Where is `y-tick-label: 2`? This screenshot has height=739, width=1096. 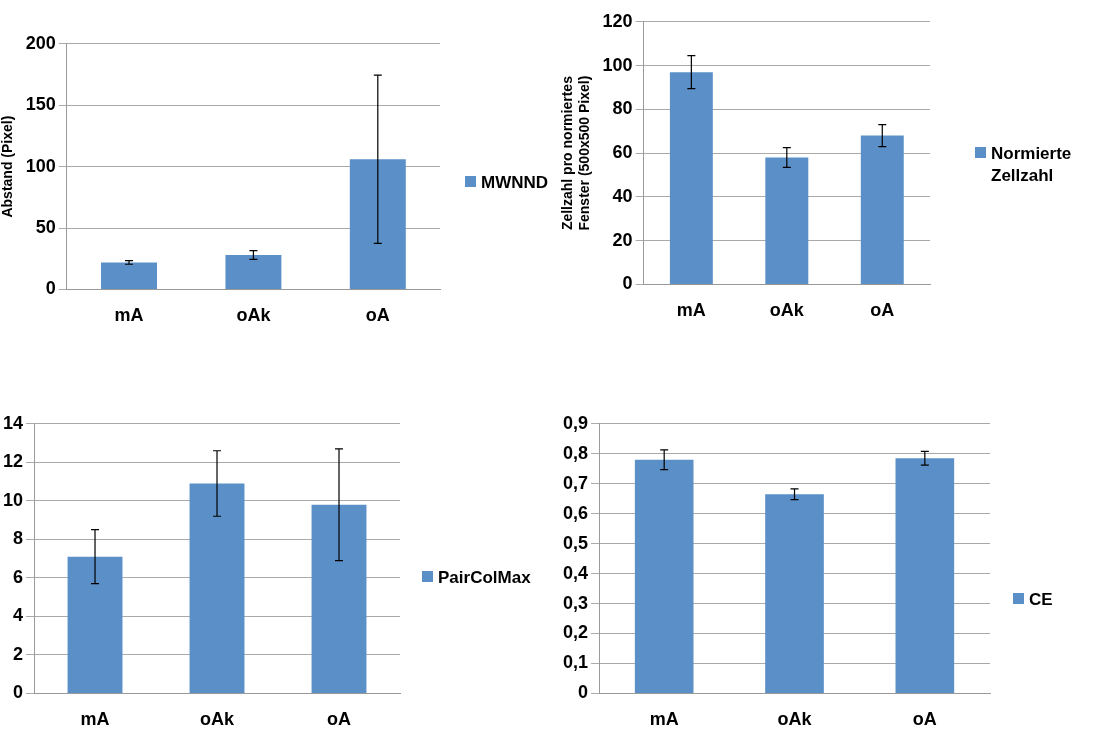 y-tick-label: 2 is located at coordinates (18, 653).